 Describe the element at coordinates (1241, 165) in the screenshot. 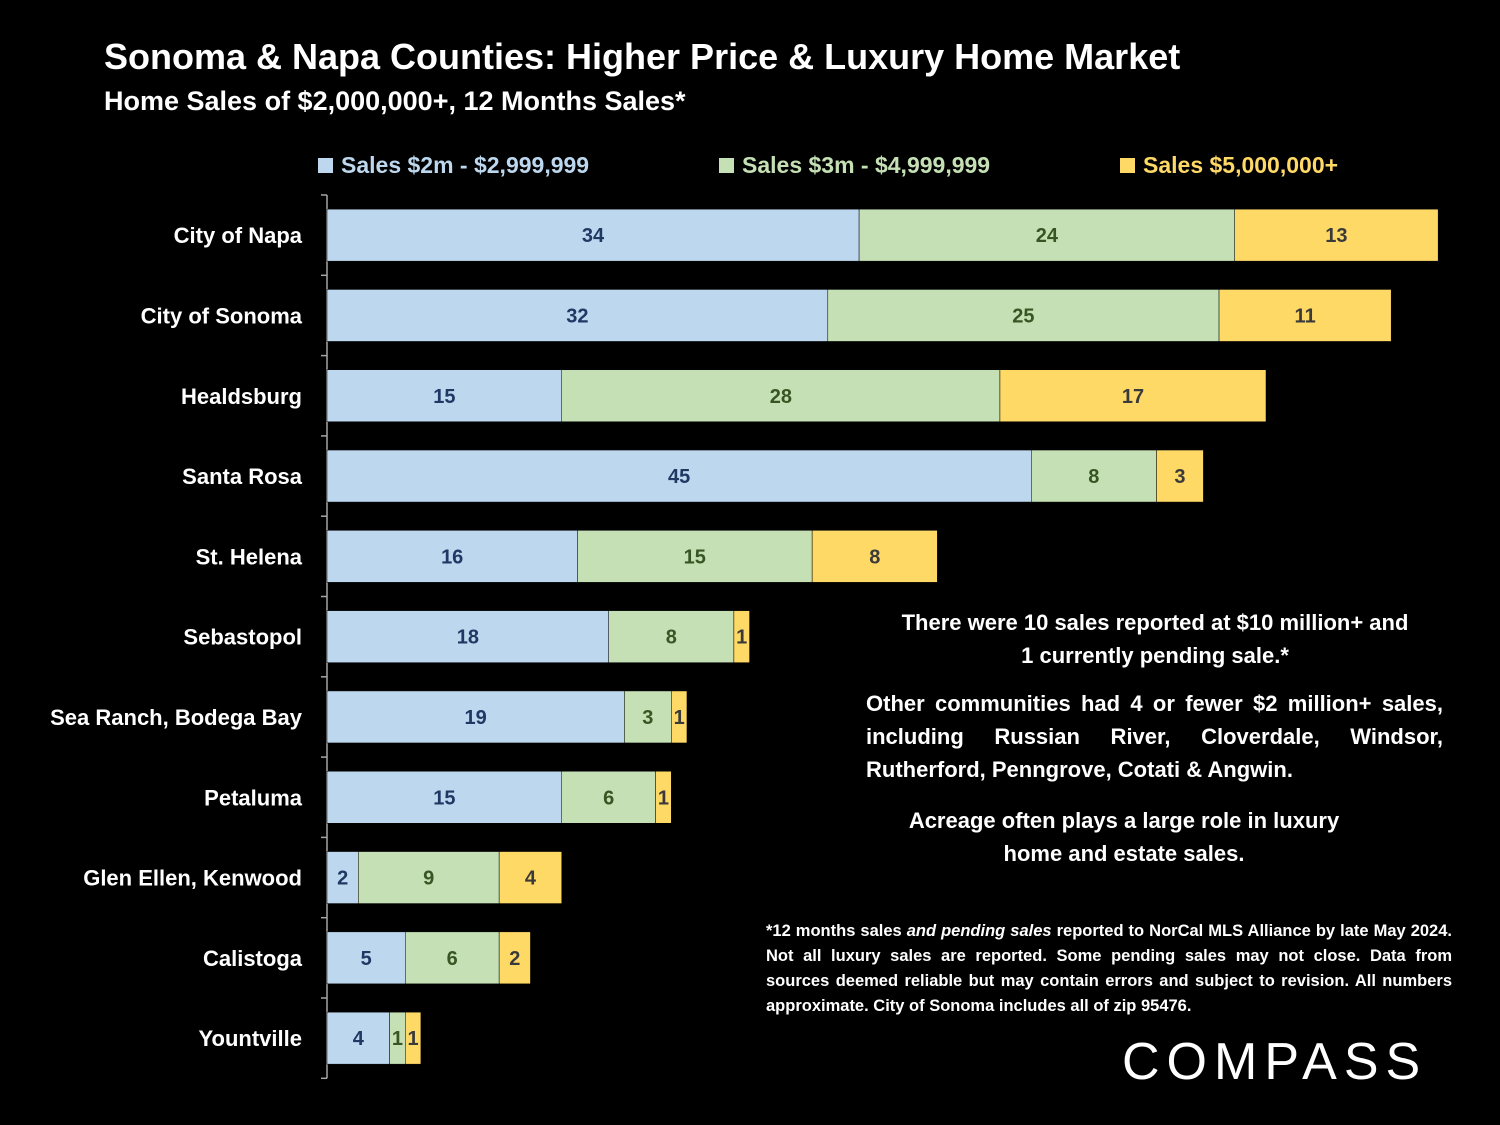

I see `legend-label-5m: Sales $5,000,000+` at that location.